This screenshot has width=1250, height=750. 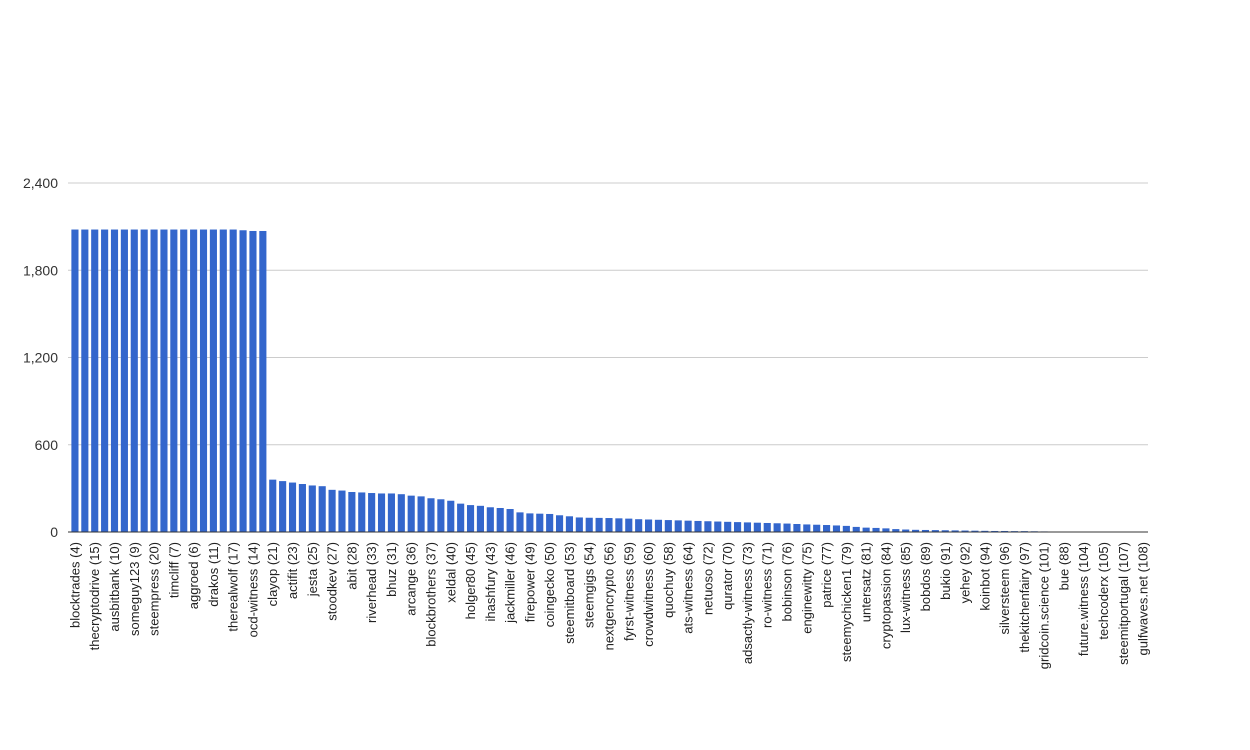 What do you see at coordinates (925, 576) in the screenshot?
I see `x-tick-label: bobdos (89)` at bounding box center [925, 576].